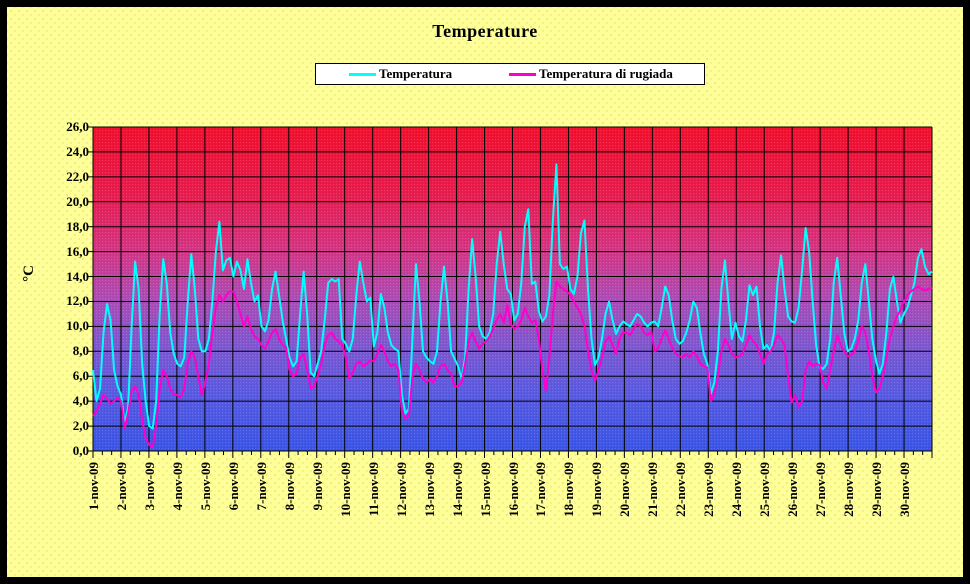  What do you see at coordinates (289, 486) in the screenshot?
I see `x-tick-label: 8-nov-09` at bounding box center [289, 486].